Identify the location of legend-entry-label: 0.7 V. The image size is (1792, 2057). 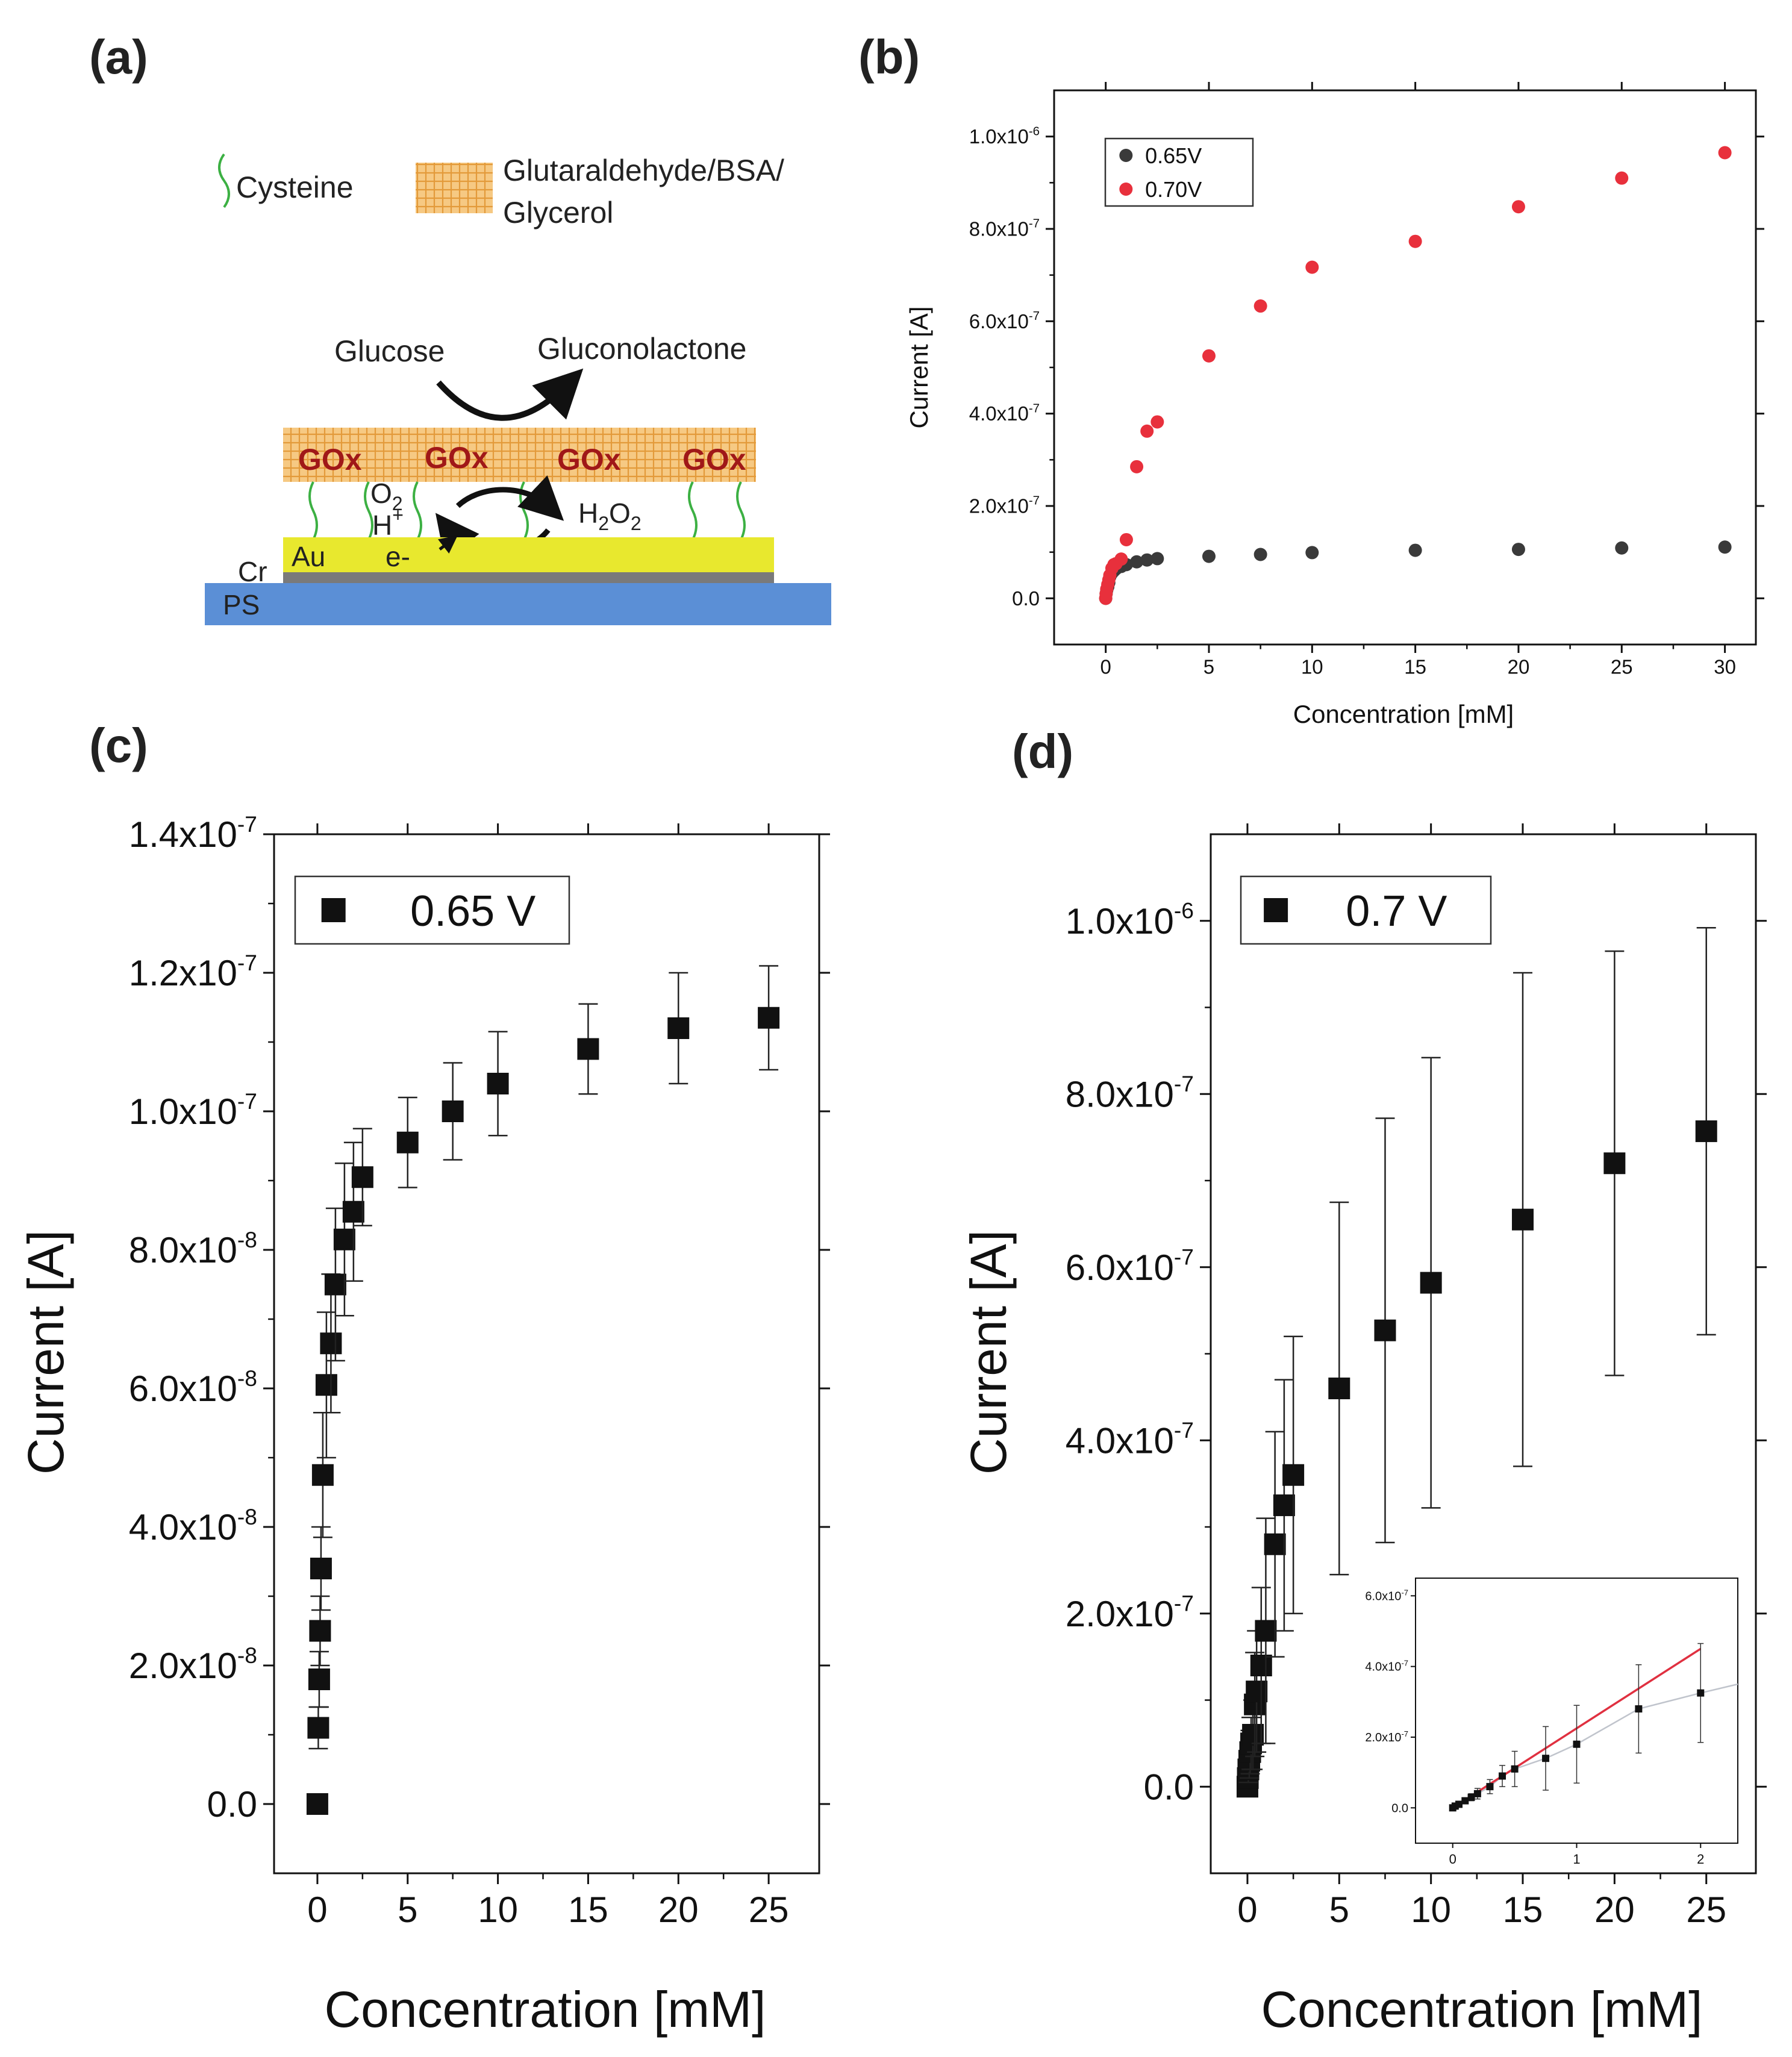
(1396, 911).